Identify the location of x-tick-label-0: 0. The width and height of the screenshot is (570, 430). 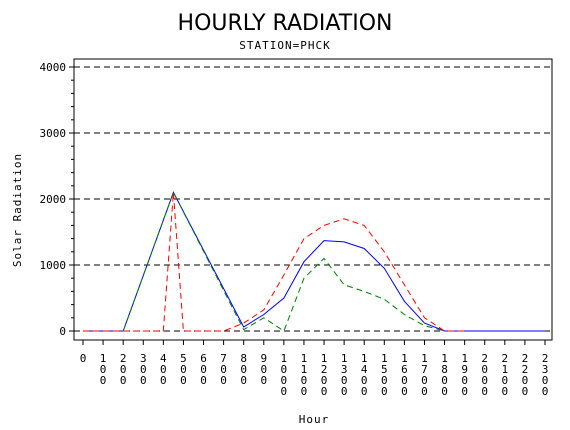
(83, 358).